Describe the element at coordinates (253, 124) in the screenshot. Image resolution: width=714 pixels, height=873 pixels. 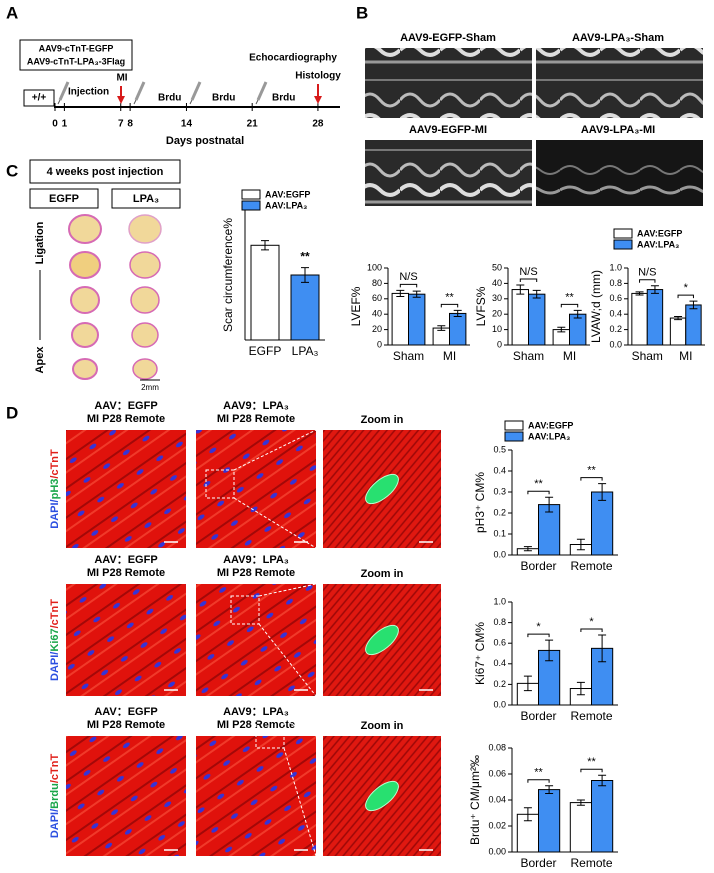
I see `day-label: 21` at that location.